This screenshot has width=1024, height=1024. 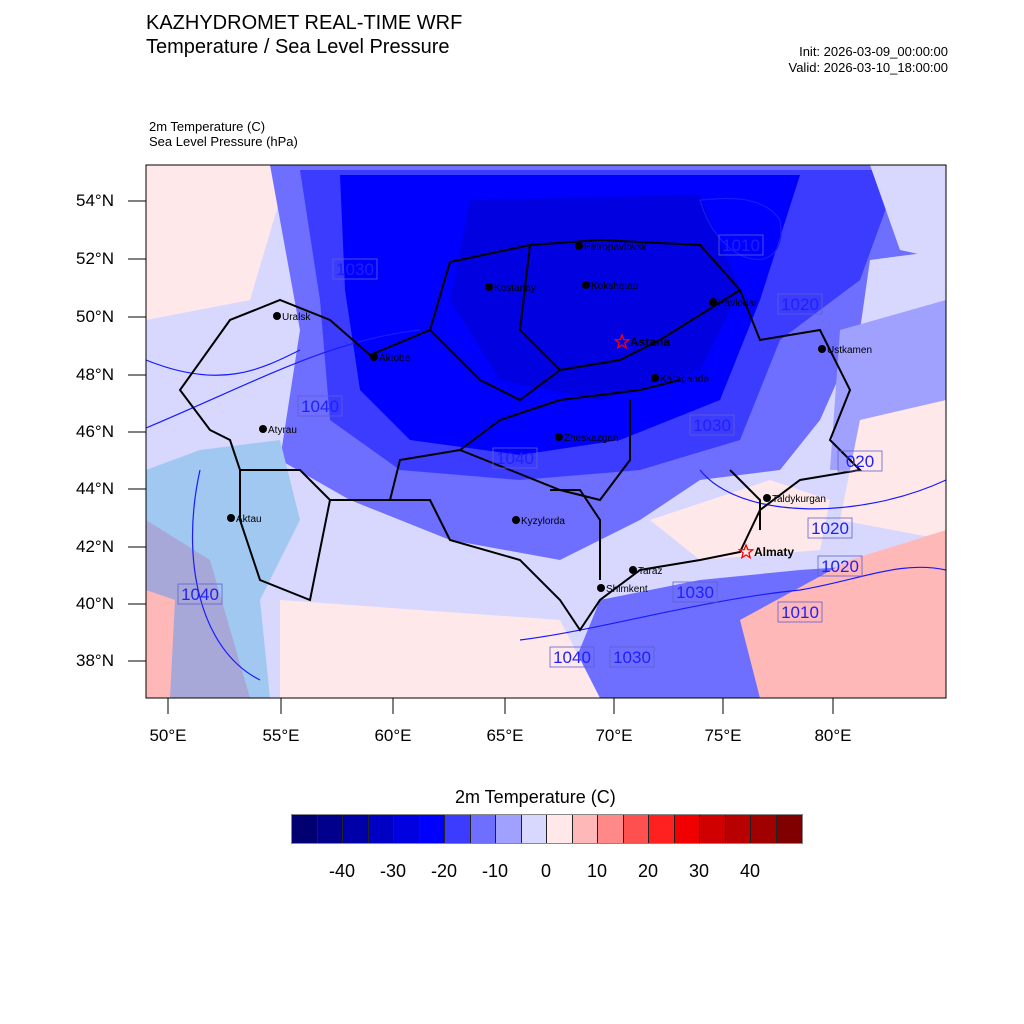 What do you see at coordinates (614, 286) in the screenshot?
I see `city-label: Kokshetau` at bounding box center [614, 286].